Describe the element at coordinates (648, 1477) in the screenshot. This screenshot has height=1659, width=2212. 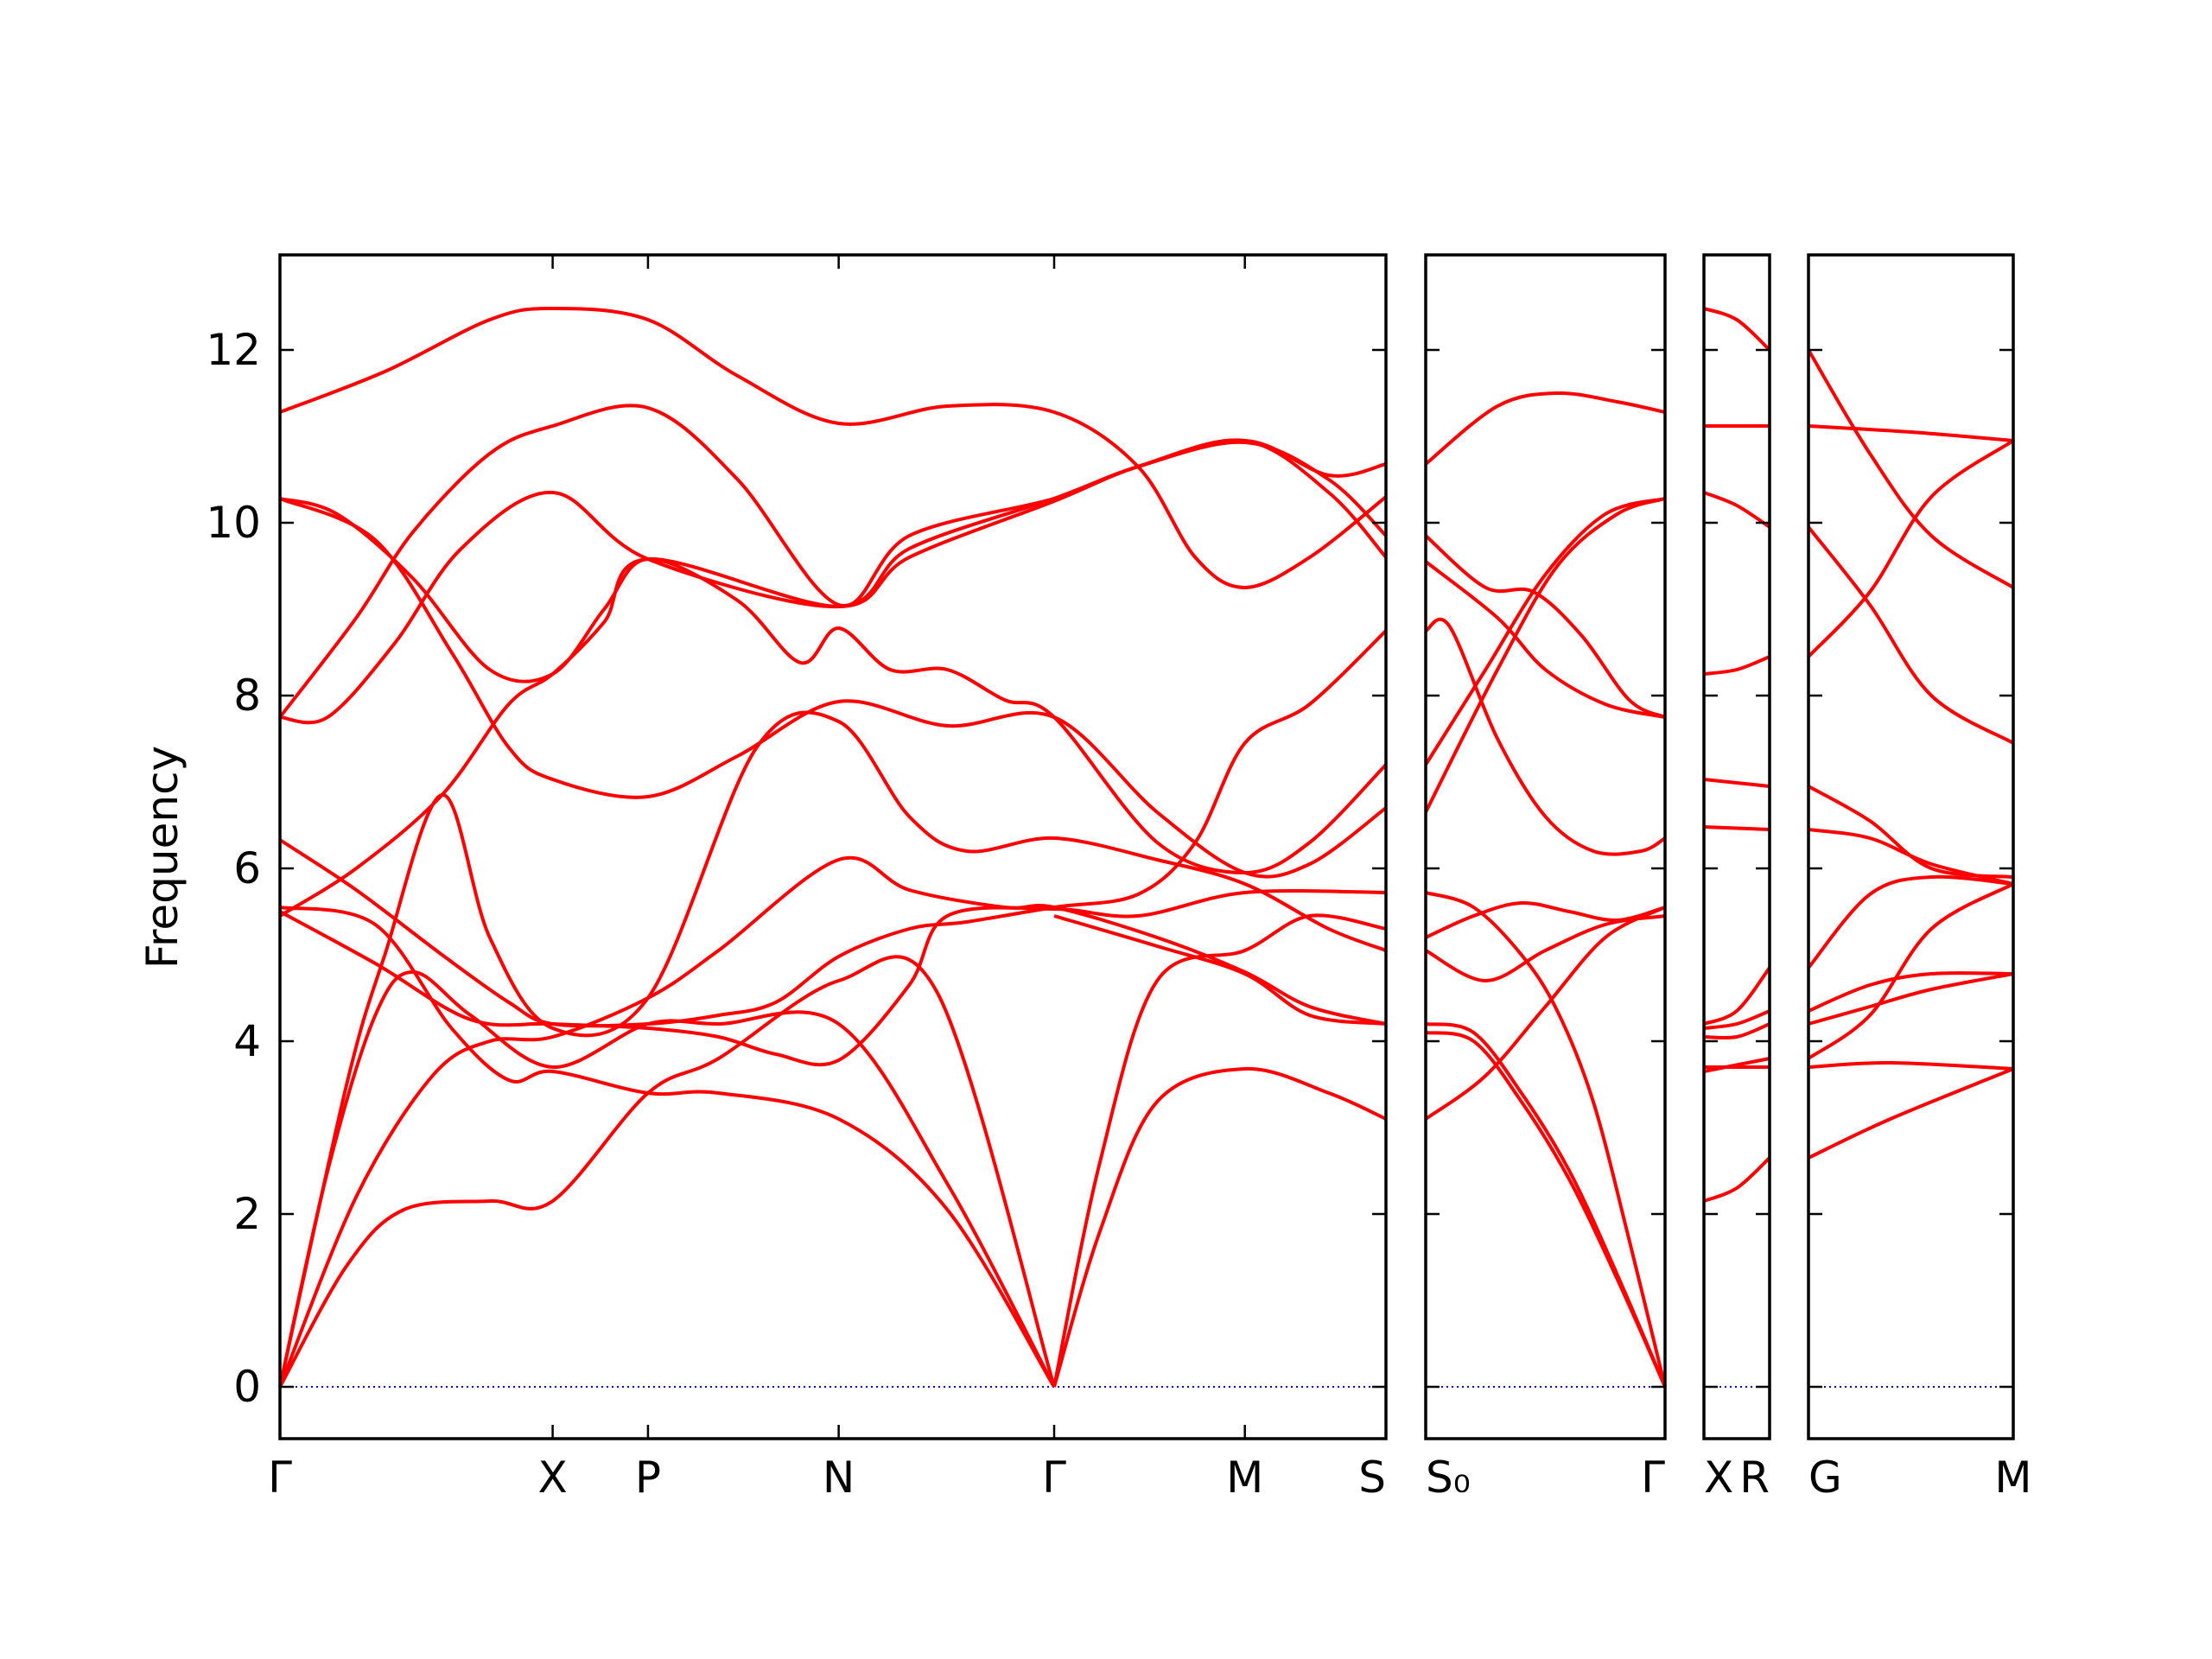
I see `x-tick-label: P` at that location.